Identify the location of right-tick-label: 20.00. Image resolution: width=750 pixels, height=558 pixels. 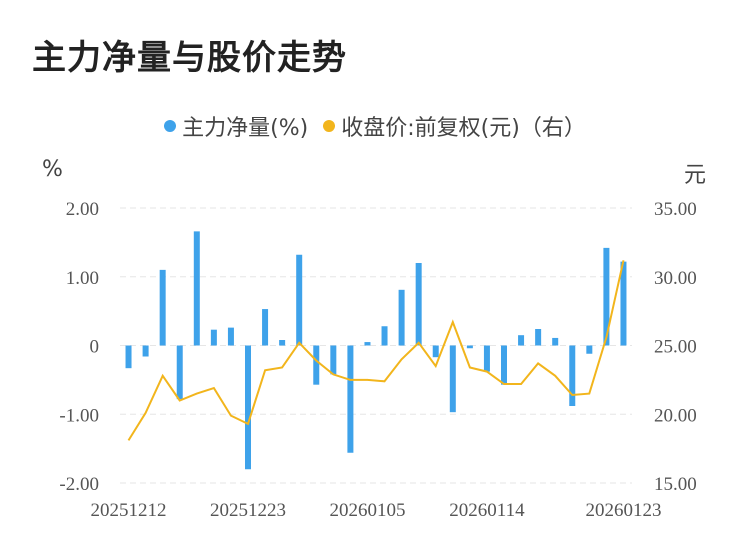
(675, 415).